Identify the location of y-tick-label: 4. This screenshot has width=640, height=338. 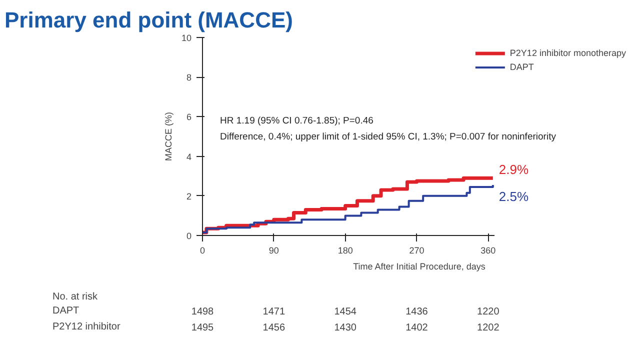
(189, 157).